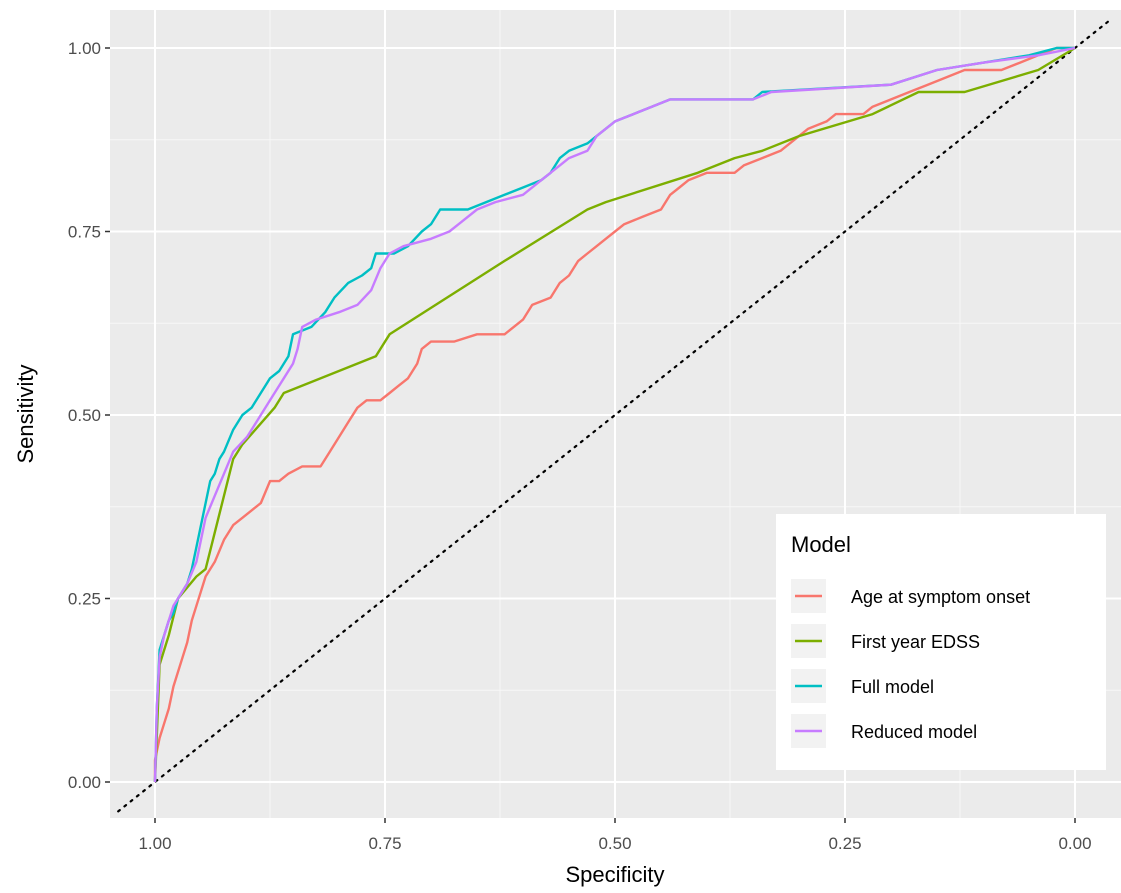 The height and width of the screenshot is (893, 1121). Describe the element at coordinates (844, 843) in the screenshot. I see `x-tick-label: 0.25` at that location.